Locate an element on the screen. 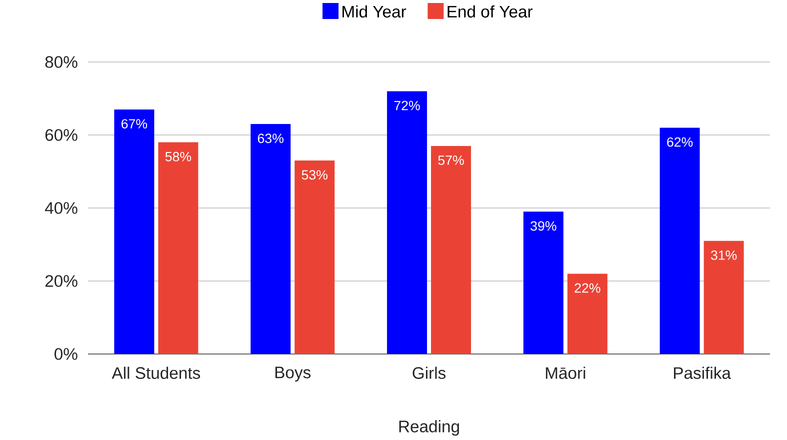  x-tick-label: Pasifika is located at coordinates (702, 372).